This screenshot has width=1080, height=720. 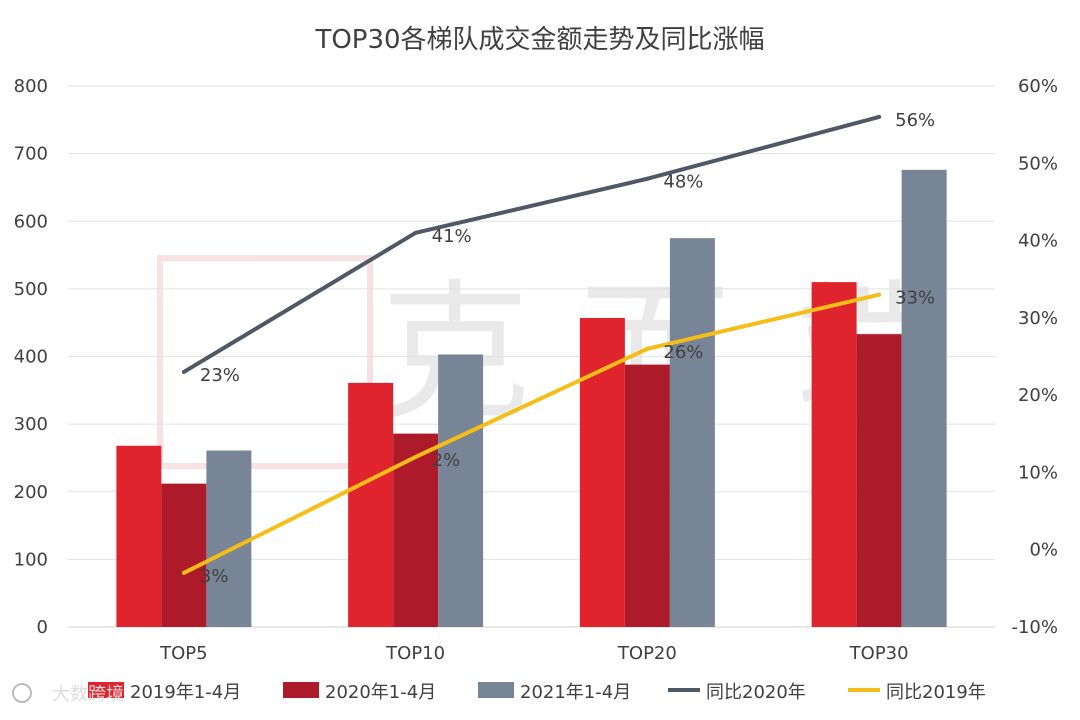 I want to click on y-right-tick-label: 40%, so click(x=1038, y=241).